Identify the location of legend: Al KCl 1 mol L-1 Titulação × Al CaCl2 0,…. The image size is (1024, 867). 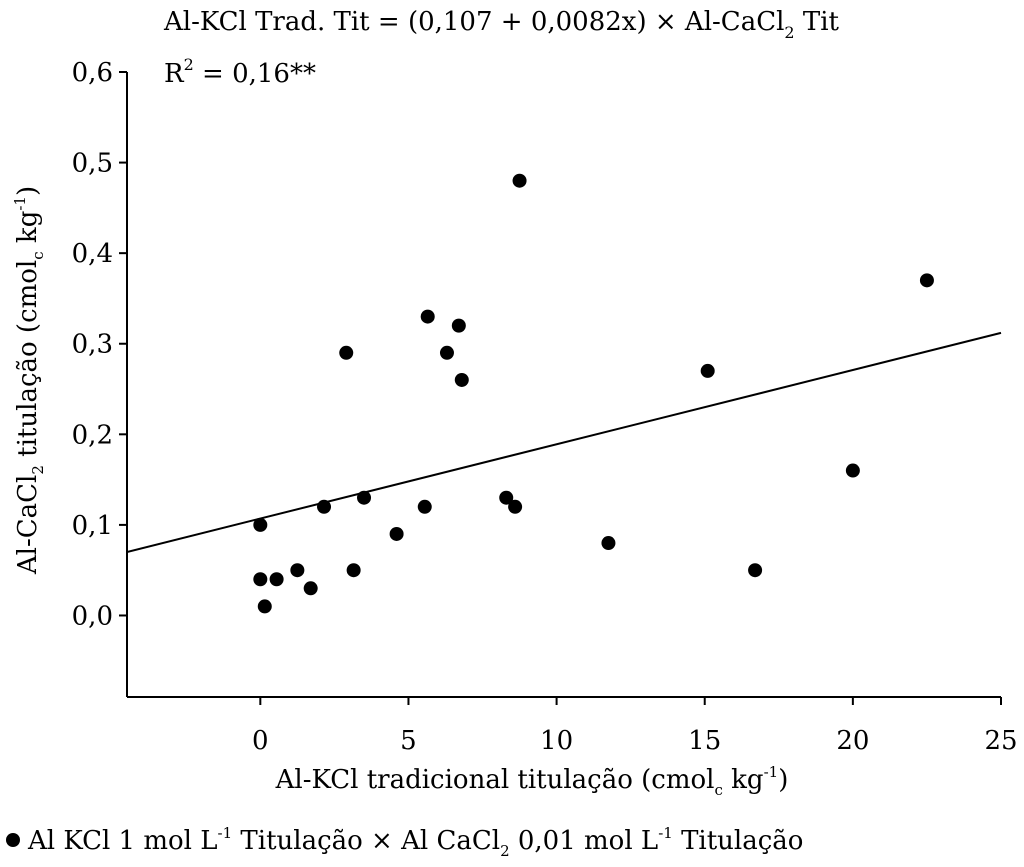
(404, 842).